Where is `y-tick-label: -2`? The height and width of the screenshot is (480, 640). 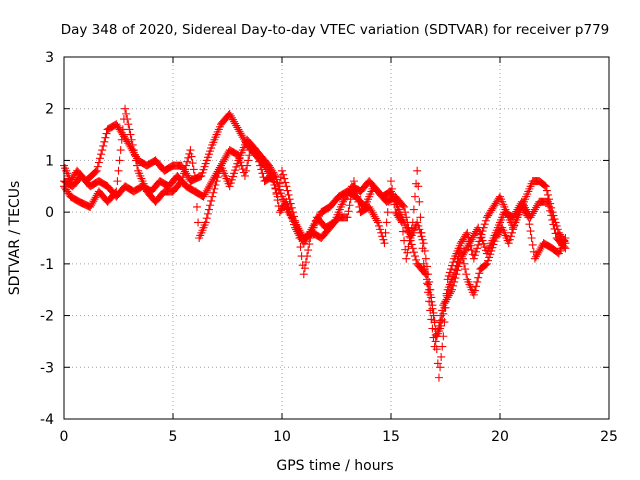 y-tick-label: -2 is located at coordinates (47, 317).